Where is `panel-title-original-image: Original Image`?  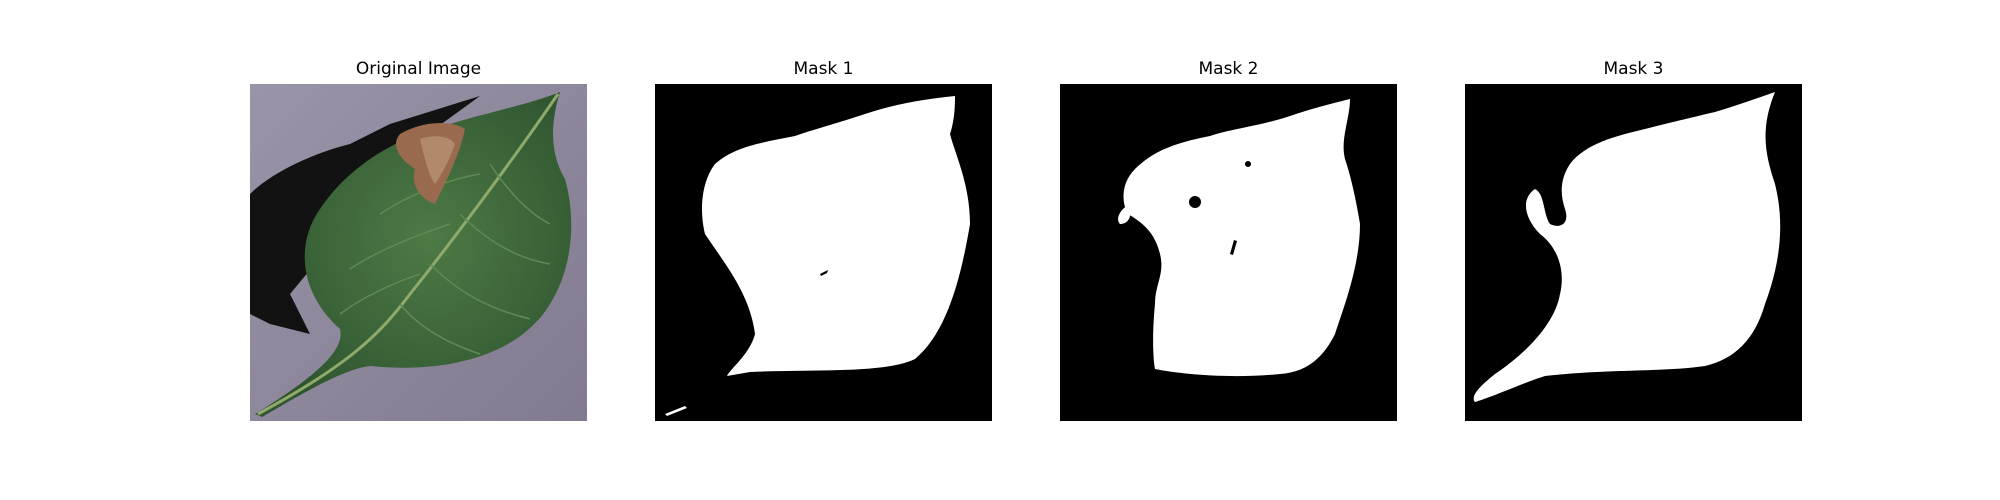
panel-title-original-image: Original Image is located at coordinates (418, 69).